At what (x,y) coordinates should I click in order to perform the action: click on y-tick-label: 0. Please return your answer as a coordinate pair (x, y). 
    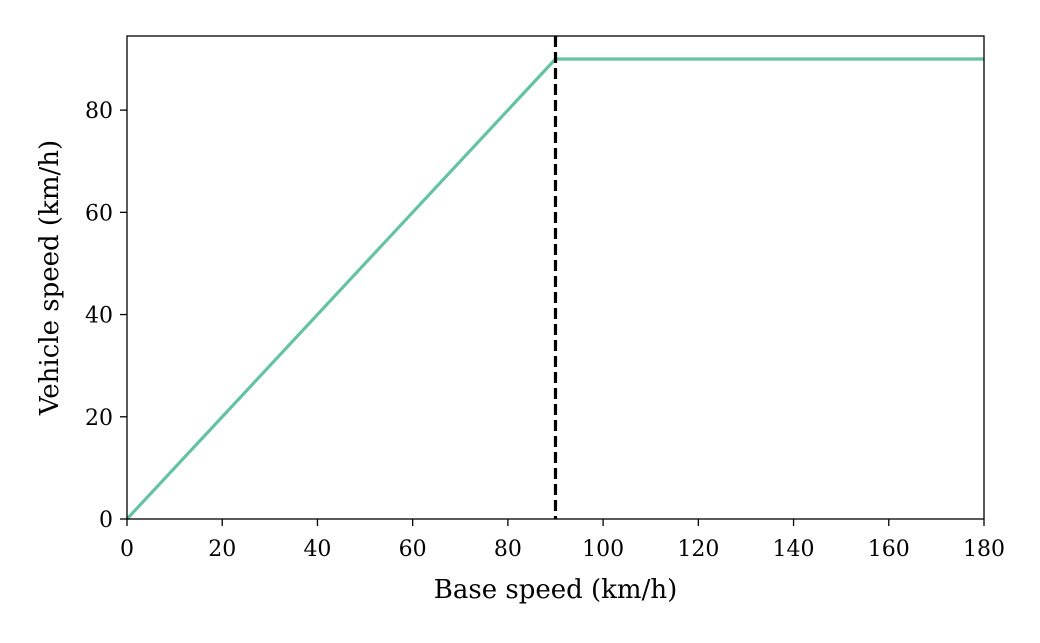
    Looking at the image, I should click on (106, 520).